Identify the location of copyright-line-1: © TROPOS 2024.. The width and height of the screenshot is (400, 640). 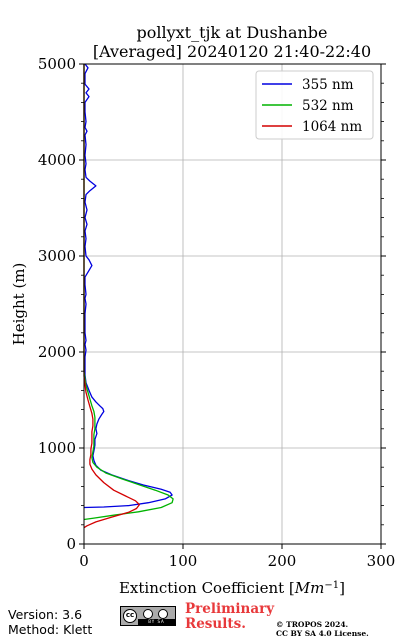
(312, 624).